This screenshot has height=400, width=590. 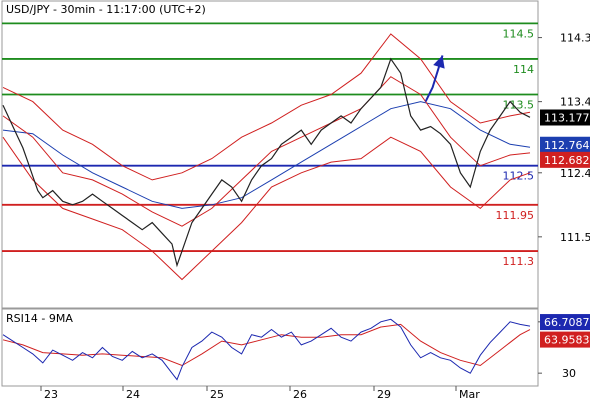 What do you see at coordinates (575, 173) in the screenshot?
I see `price-tick-label-2: 112.4` at bounding box center [575, 173].